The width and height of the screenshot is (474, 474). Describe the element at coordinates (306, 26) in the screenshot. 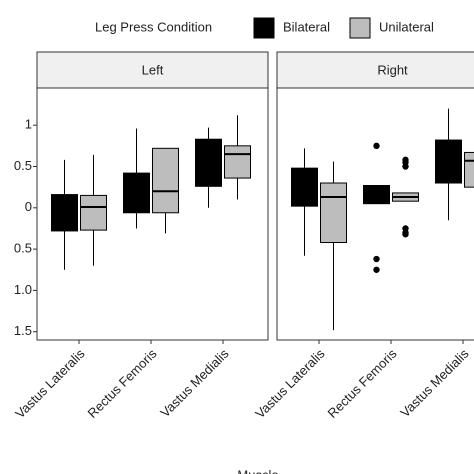

I see `legend-label: Bilateral` at that location.